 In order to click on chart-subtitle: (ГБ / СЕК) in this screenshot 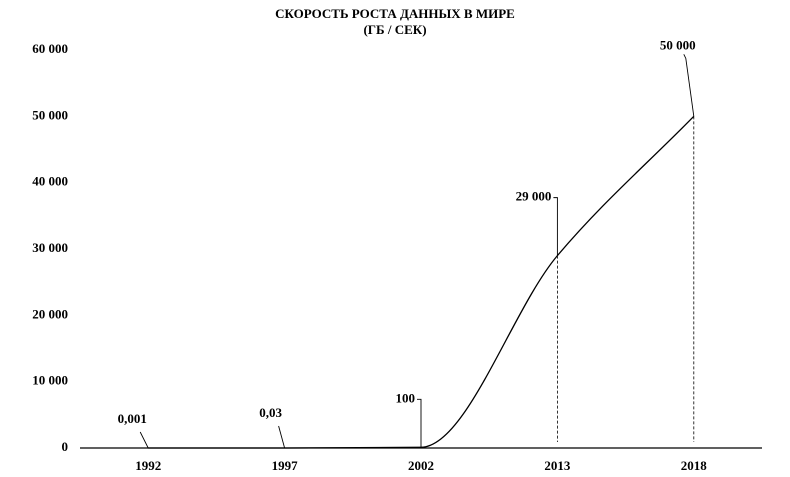, I will do `click(394, 29)`.